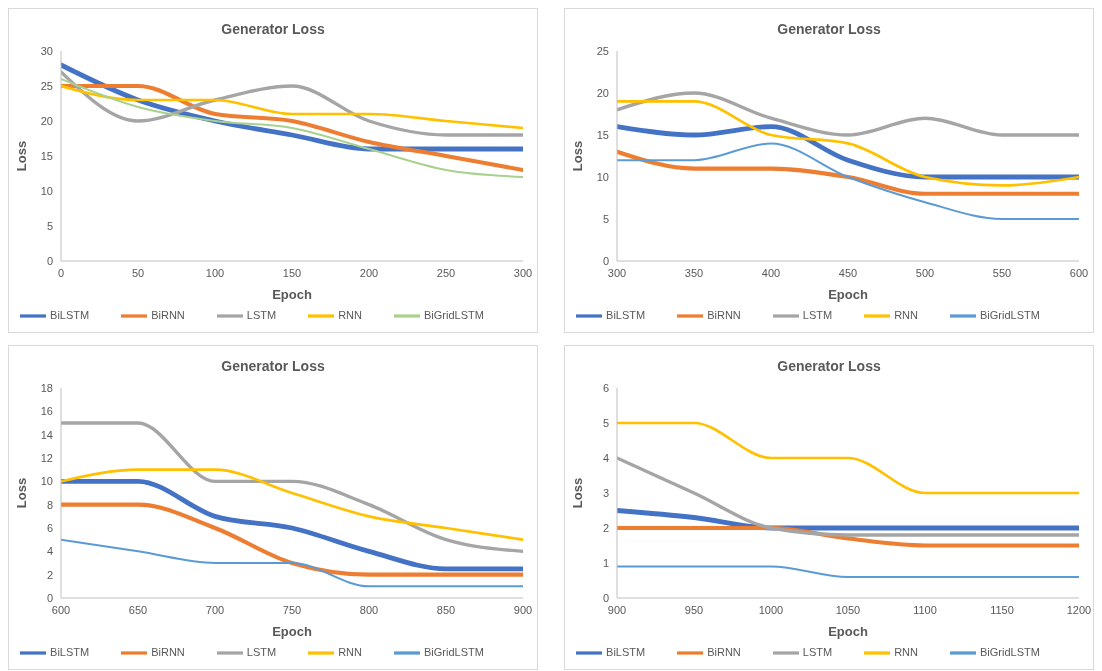 The image size is (1102, 671). I want to click on x-tick-label: 350, so click(694, 272).